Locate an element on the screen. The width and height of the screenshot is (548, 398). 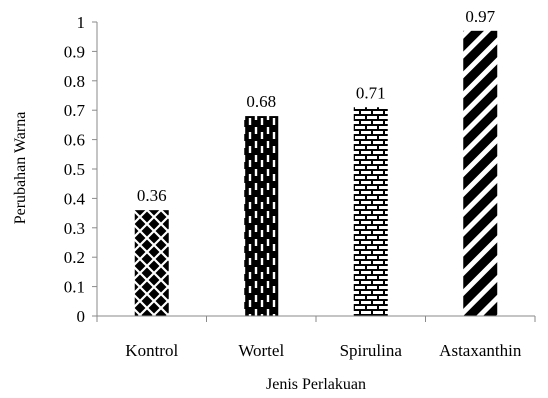
category-label: Spirulina is located at coordinates (371, 350).